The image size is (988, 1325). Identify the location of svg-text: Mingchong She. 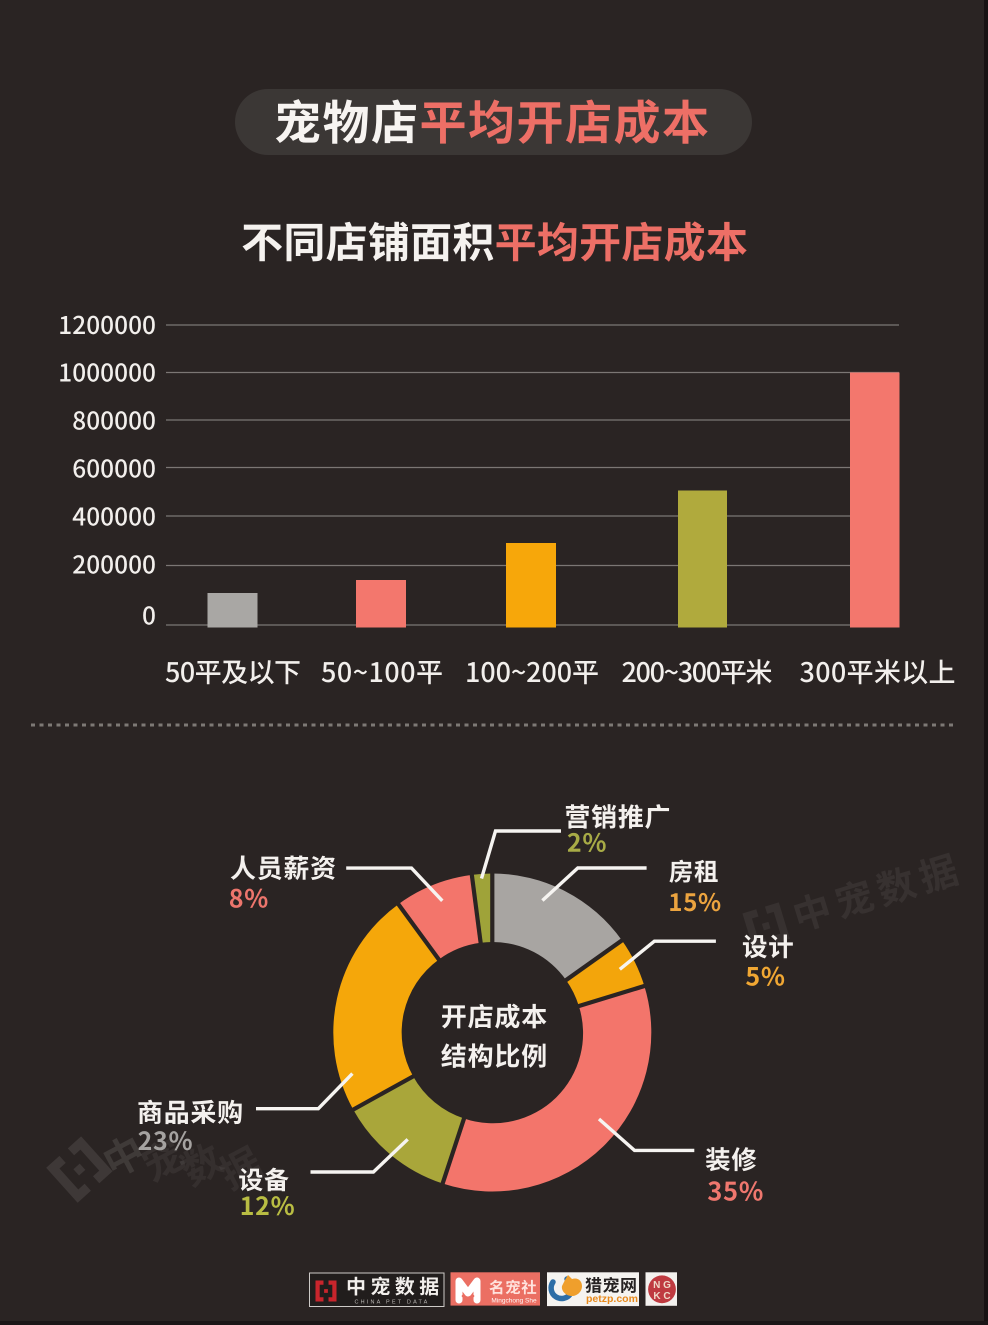
(514, 1301).